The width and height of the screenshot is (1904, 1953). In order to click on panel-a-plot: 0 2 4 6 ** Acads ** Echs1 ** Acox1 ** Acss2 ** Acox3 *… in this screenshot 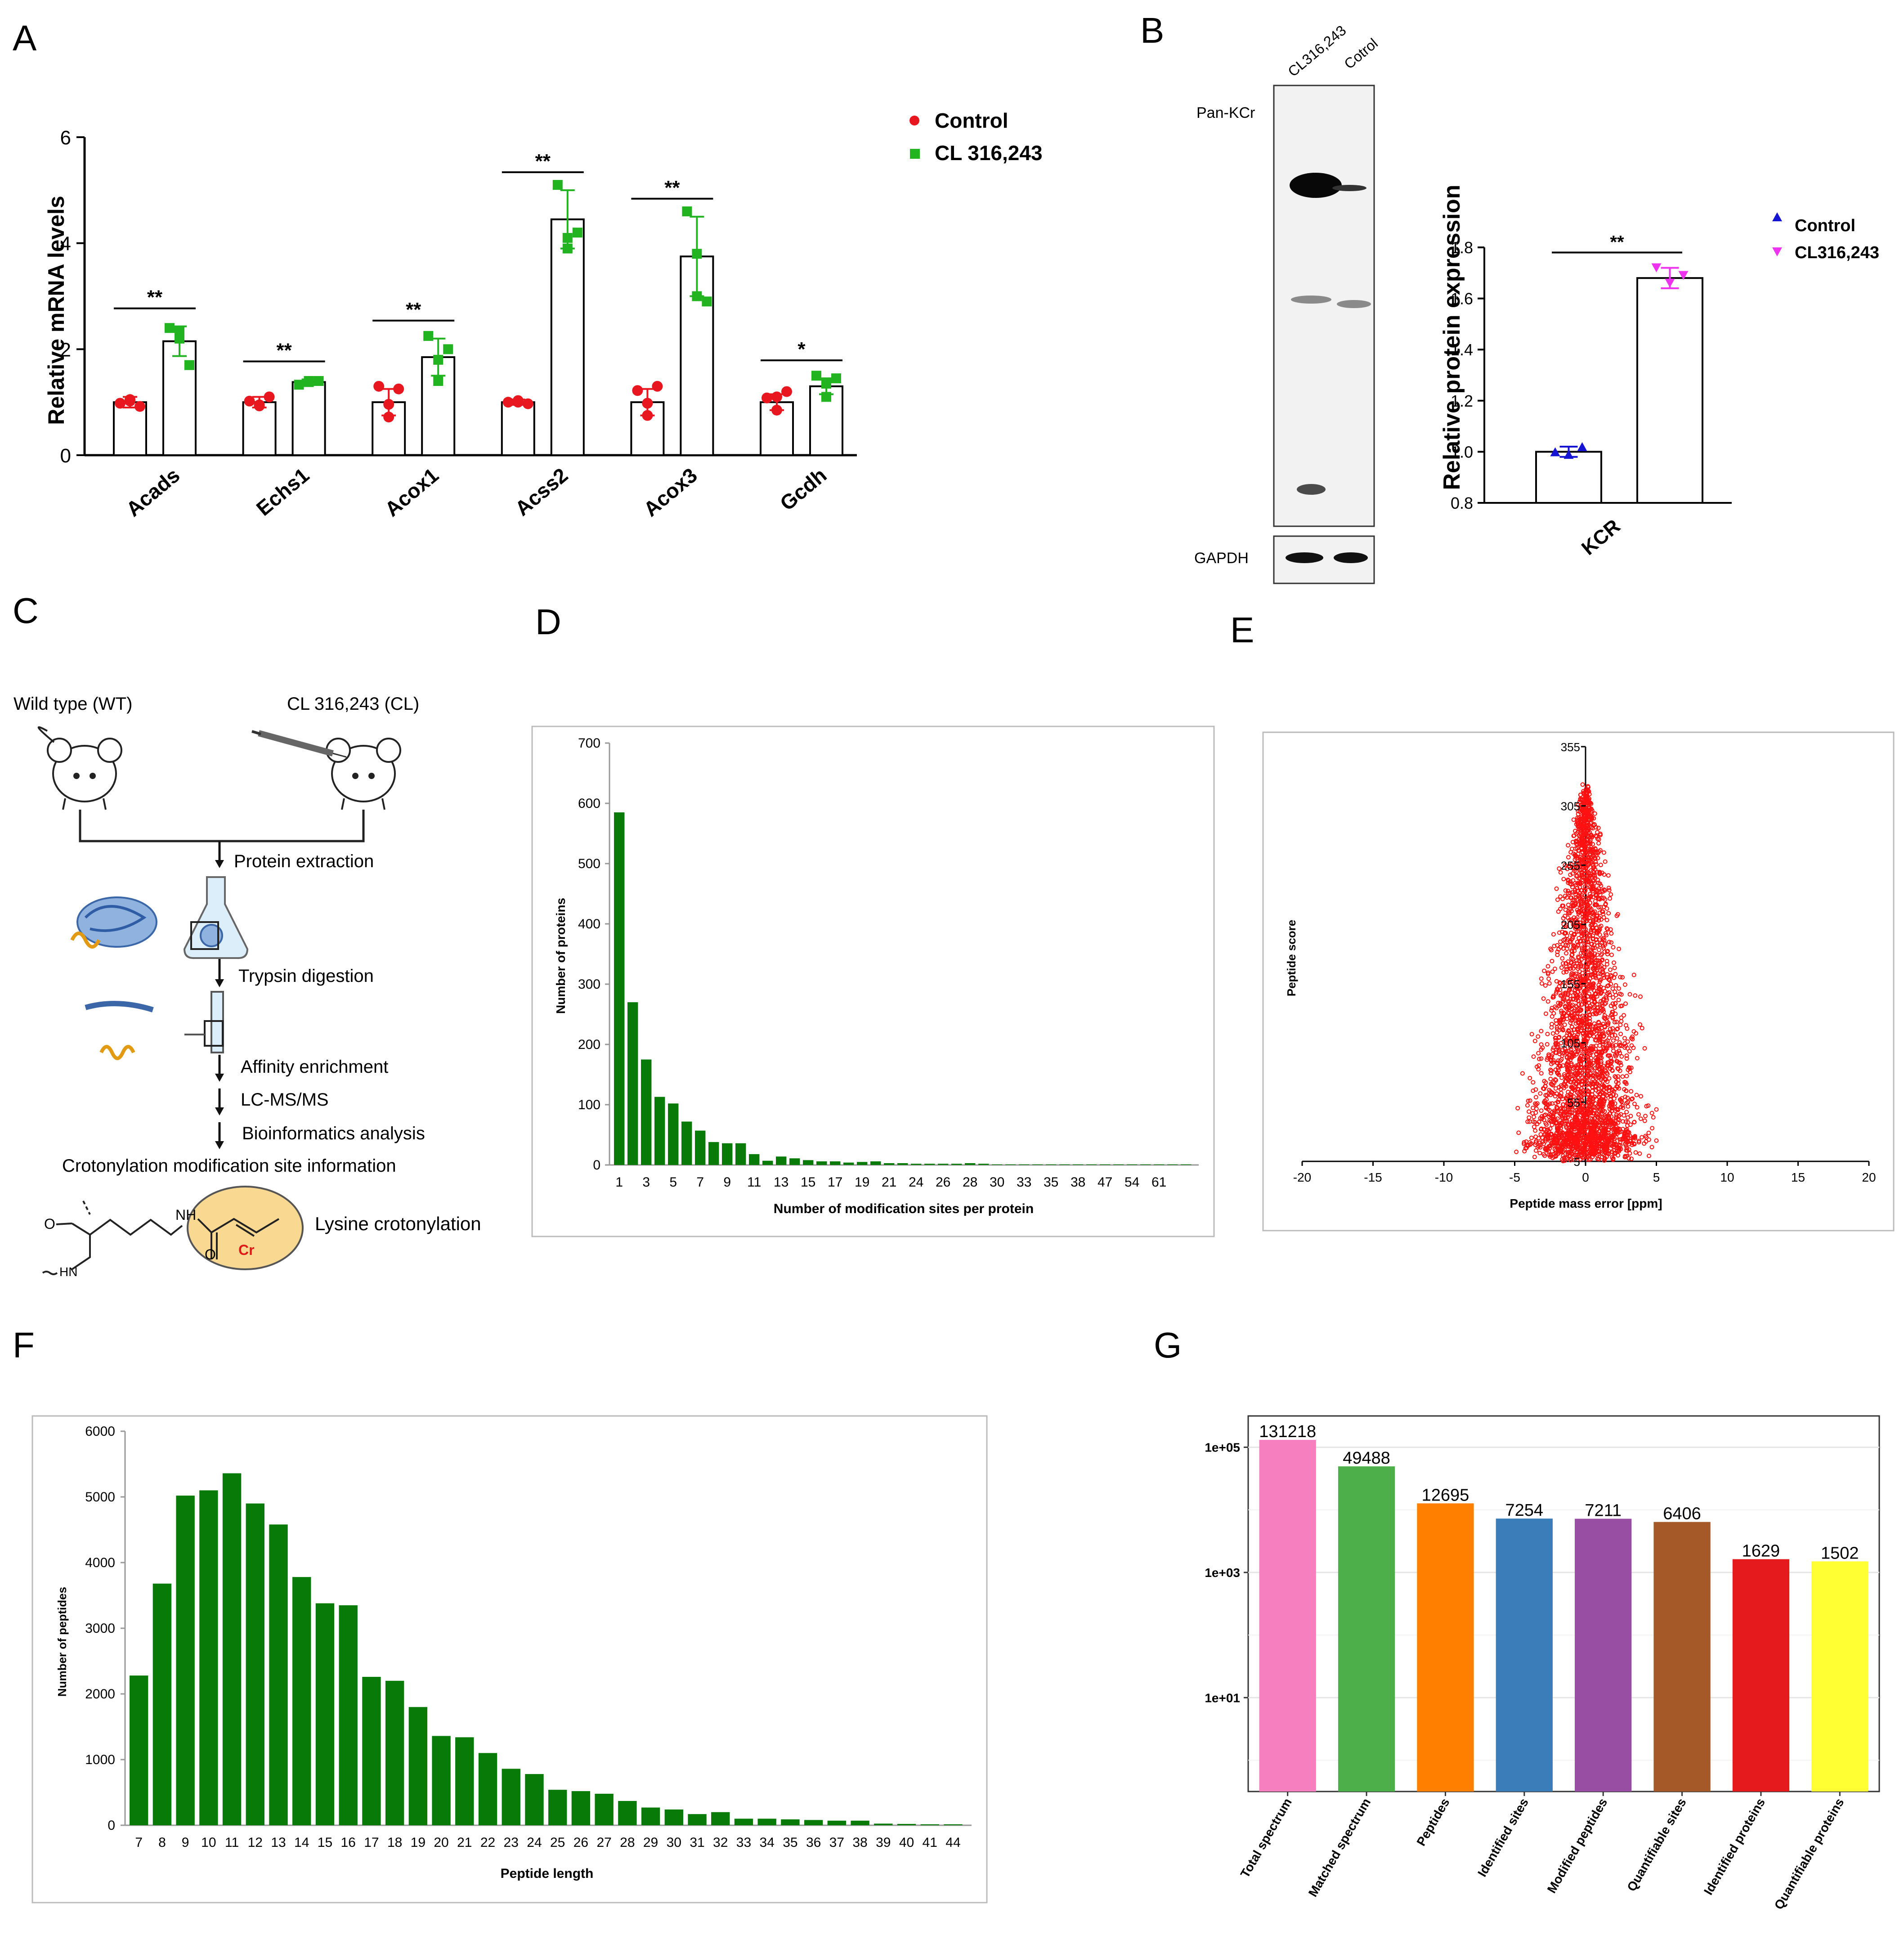, I will do `click(458, 324)`.